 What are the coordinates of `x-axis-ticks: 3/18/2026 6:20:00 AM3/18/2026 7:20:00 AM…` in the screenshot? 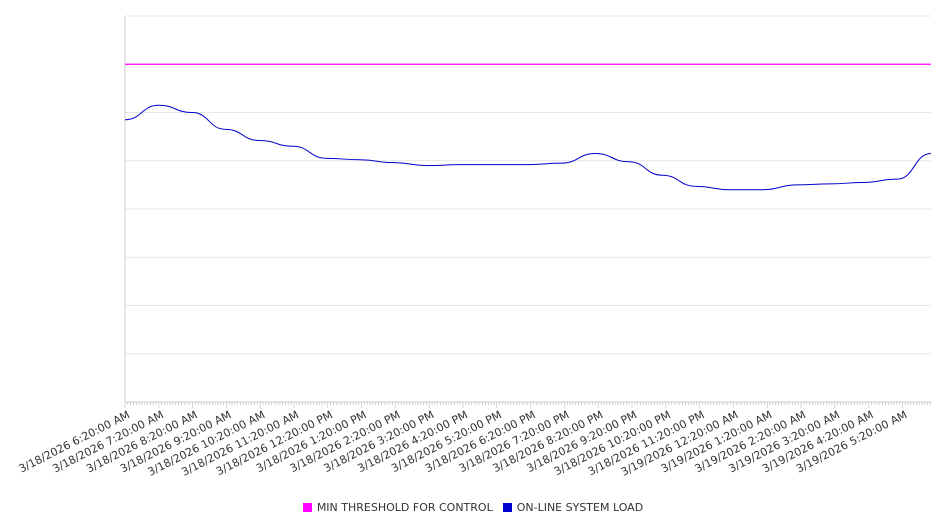 It's located at (474, 440).